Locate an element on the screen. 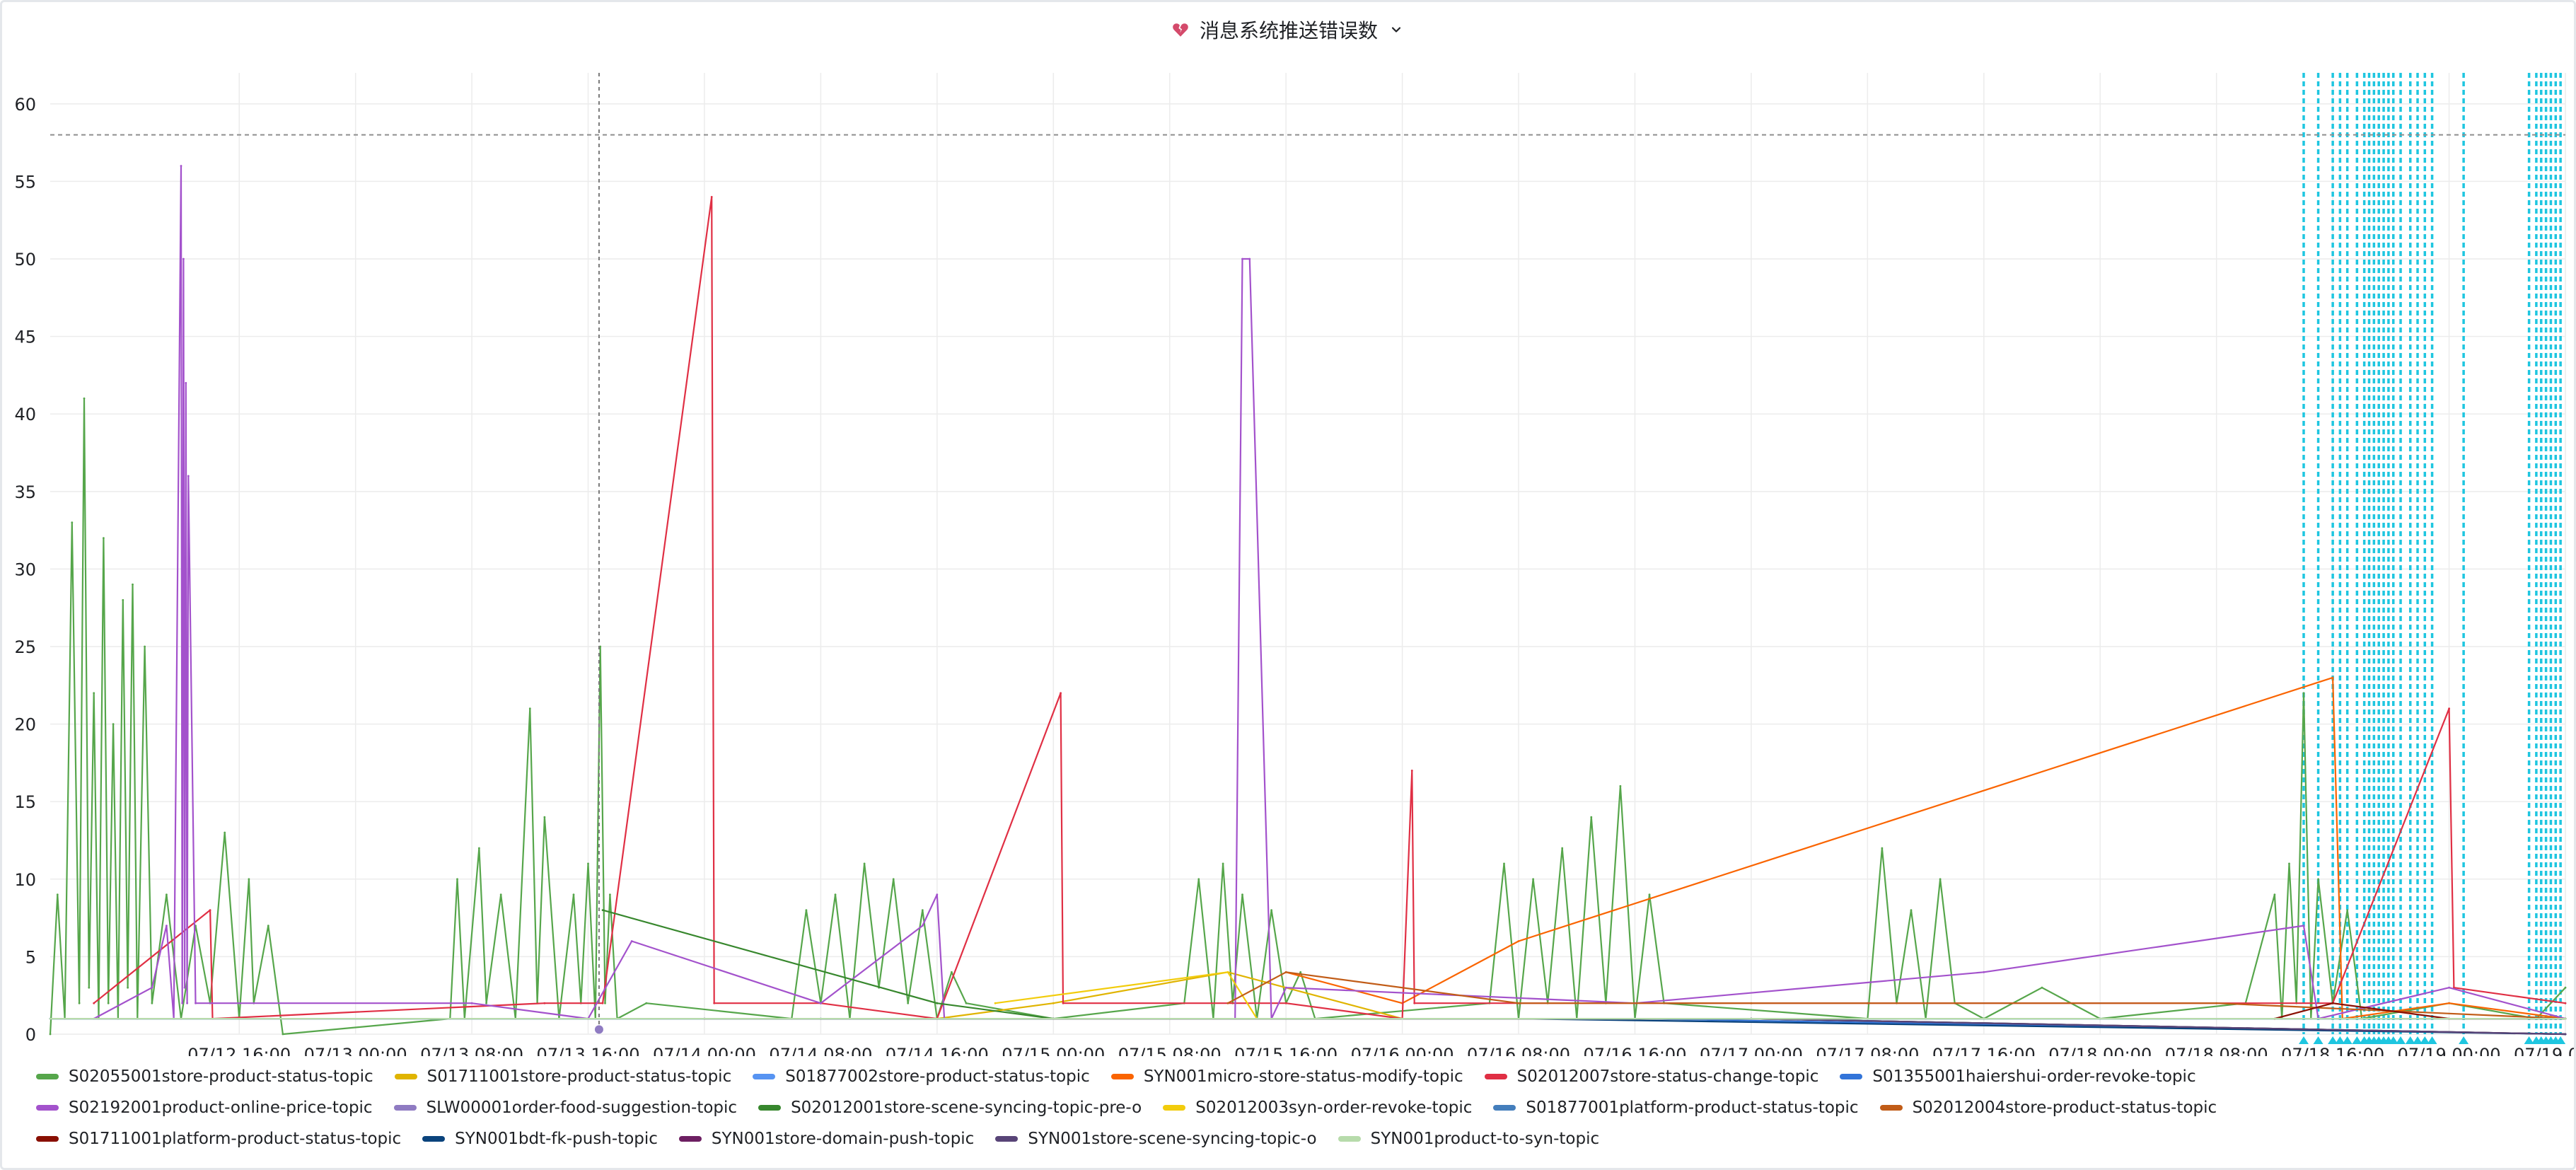 The height and width of the screenshot is (1170, 2576). legend-item: S02012007store-status-change-topic is located at coordinates (1651, 1077).